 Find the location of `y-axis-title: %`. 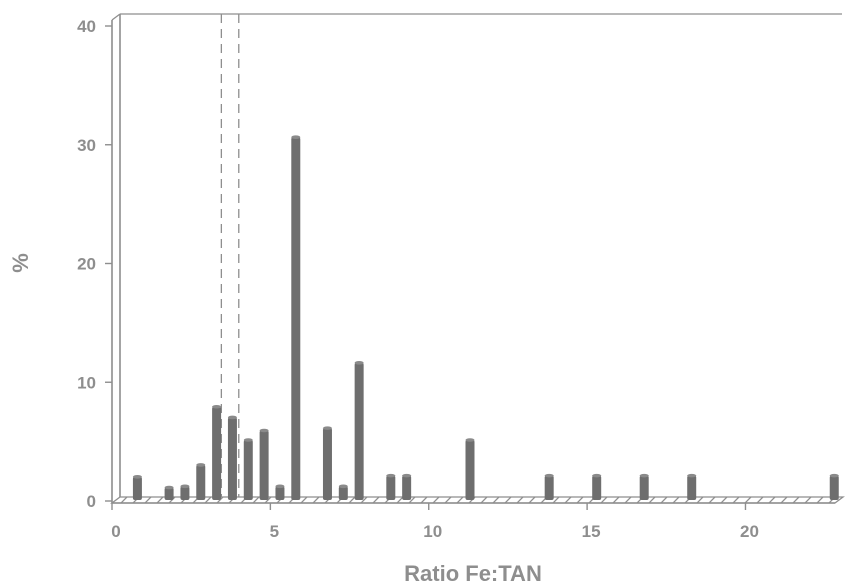

y-axis-title: % is located at coordinates (20, 263).